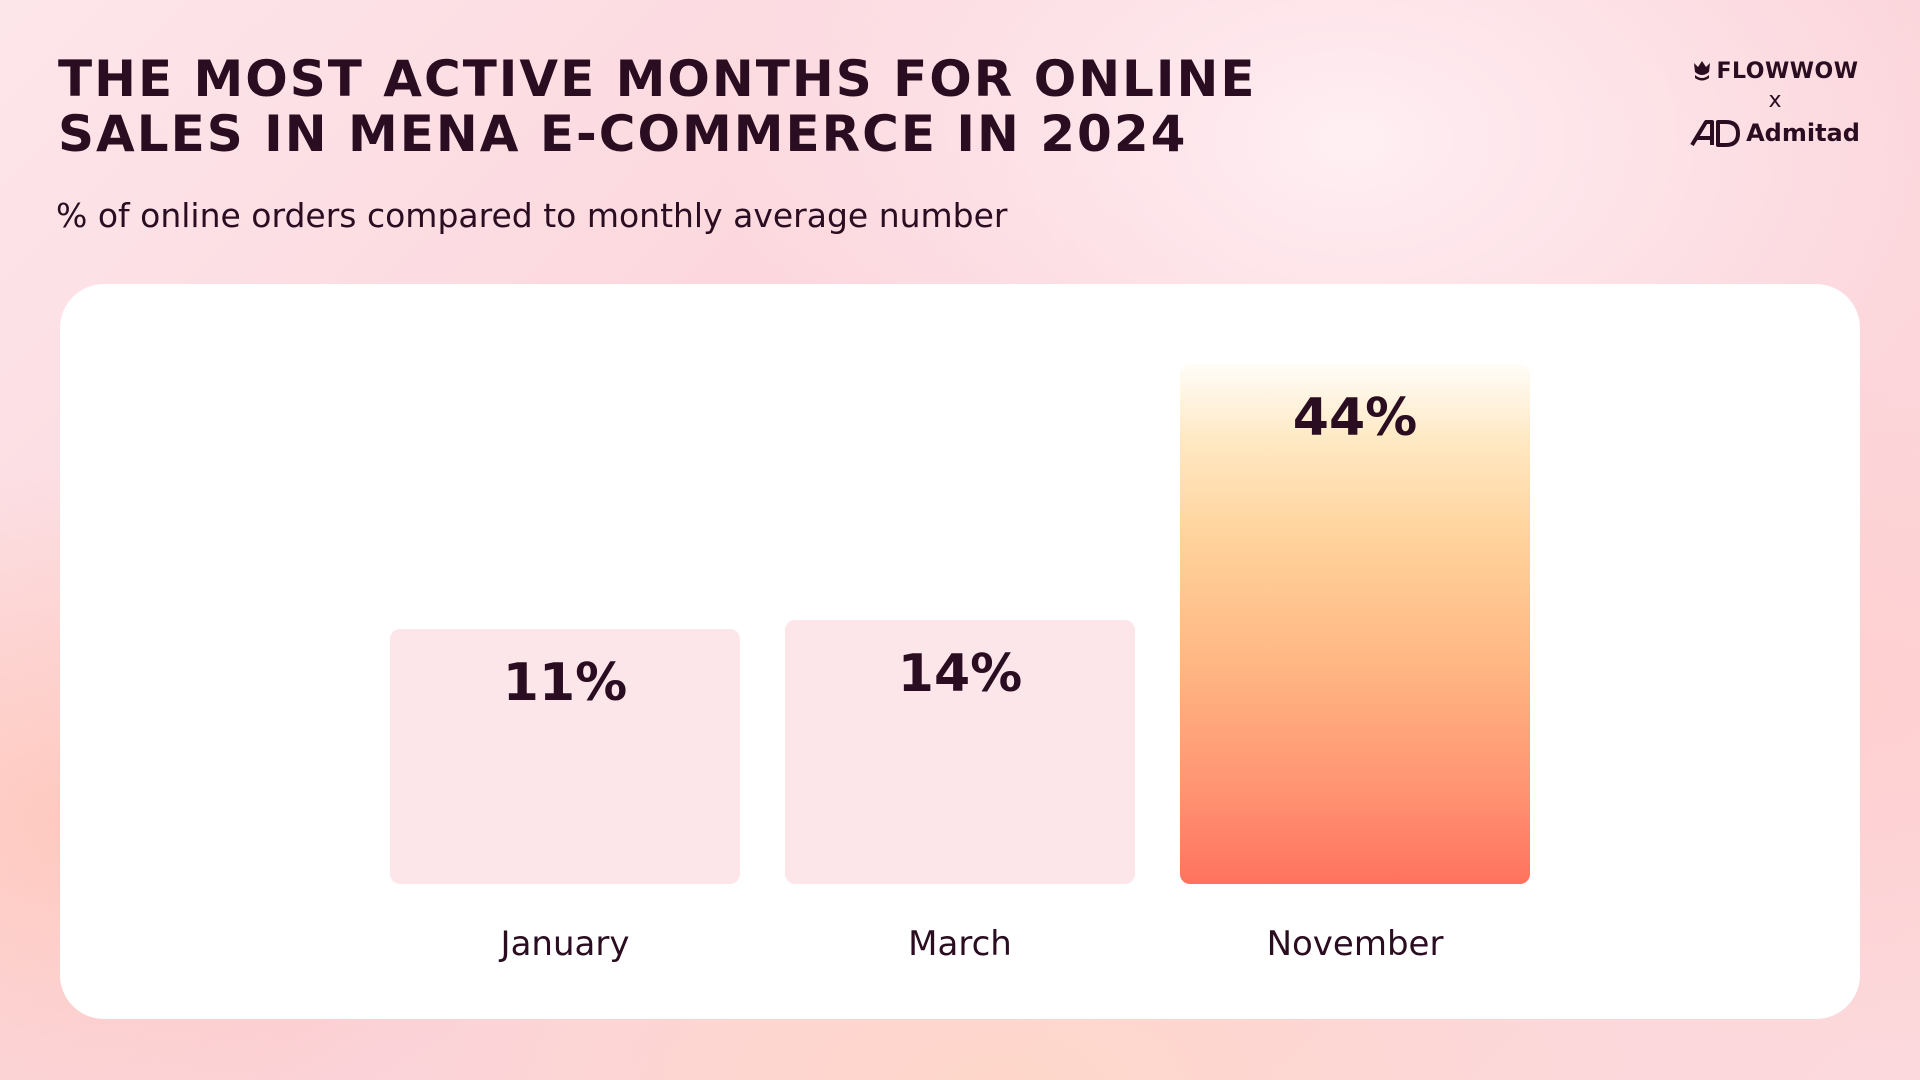 The height and width of the screenshot is (1080, 1920). Describe the element at coordinates (565, 944) in the screenshot. I see `category-label: January` at that location.